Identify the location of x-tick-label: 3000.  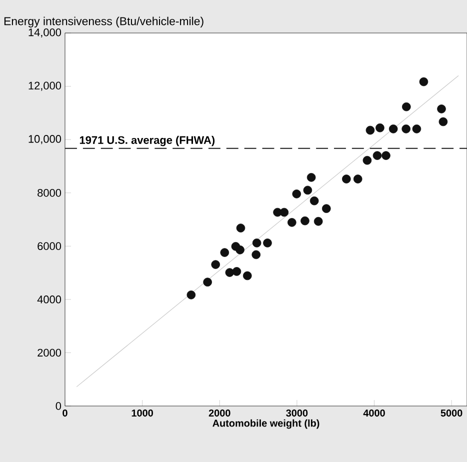
(297, 413).